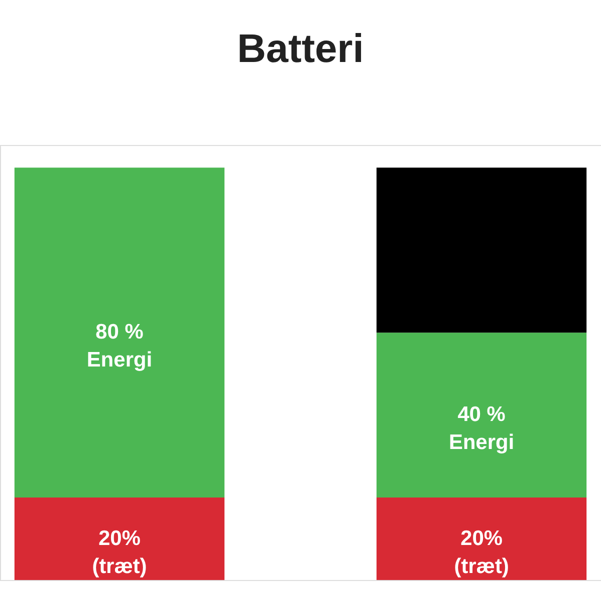 The height and width of the screenshot is (594, 601). Describe the element at coordinates (481, 428) in the screenshot. I see `data-label: 40 % Energi` at that location.